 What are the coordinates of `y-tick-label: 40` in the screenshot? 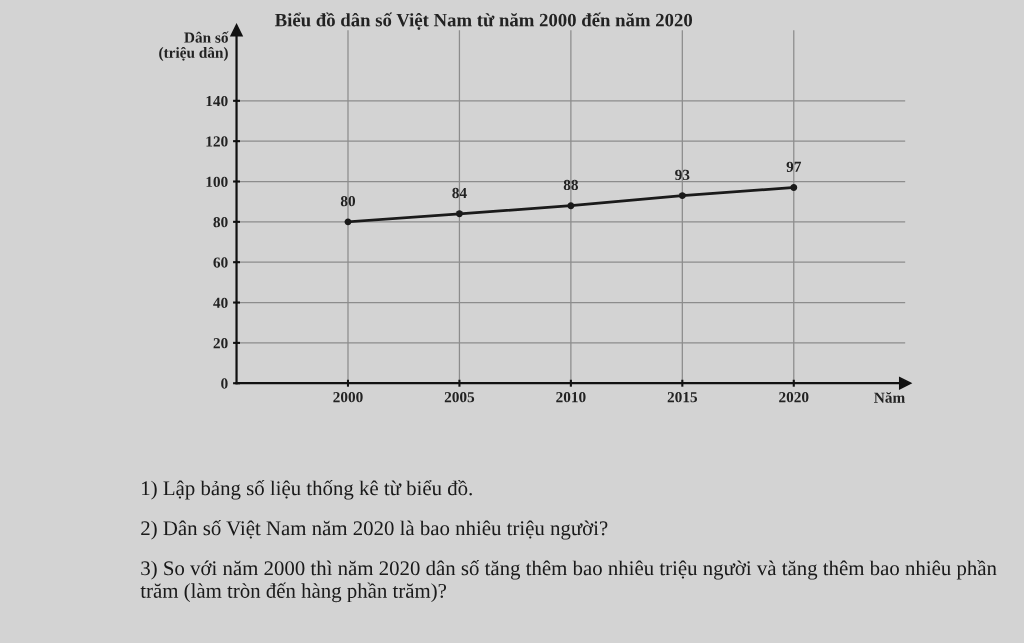 It's located at (220, 302).